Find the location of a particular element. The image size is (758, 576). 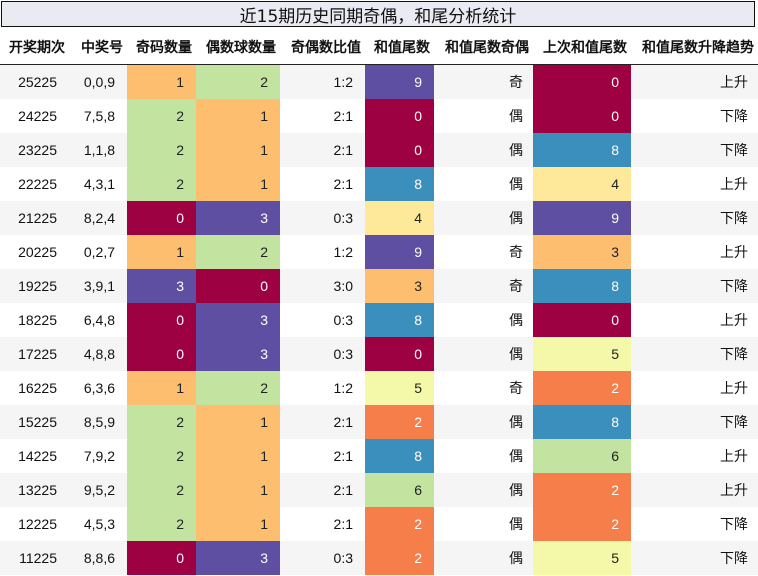

numbers-cell: 4,5,3 is located at coordinates (98, 523).